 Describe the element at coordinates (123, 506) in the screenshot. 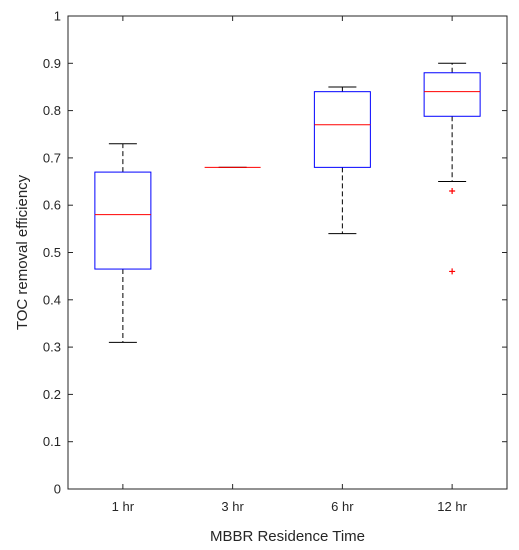

I see `x-tick-label: 1 hr` at that location.